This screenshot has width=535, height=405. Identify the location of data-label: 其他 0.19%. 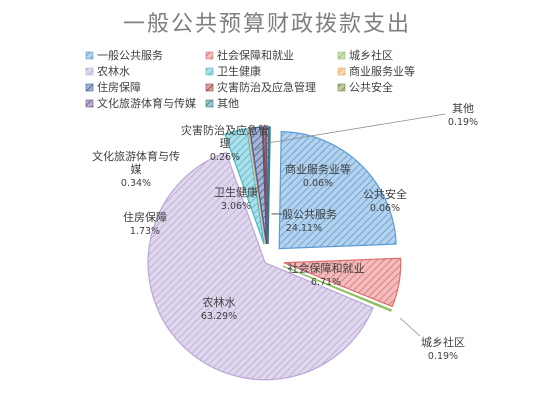
(463, 115).